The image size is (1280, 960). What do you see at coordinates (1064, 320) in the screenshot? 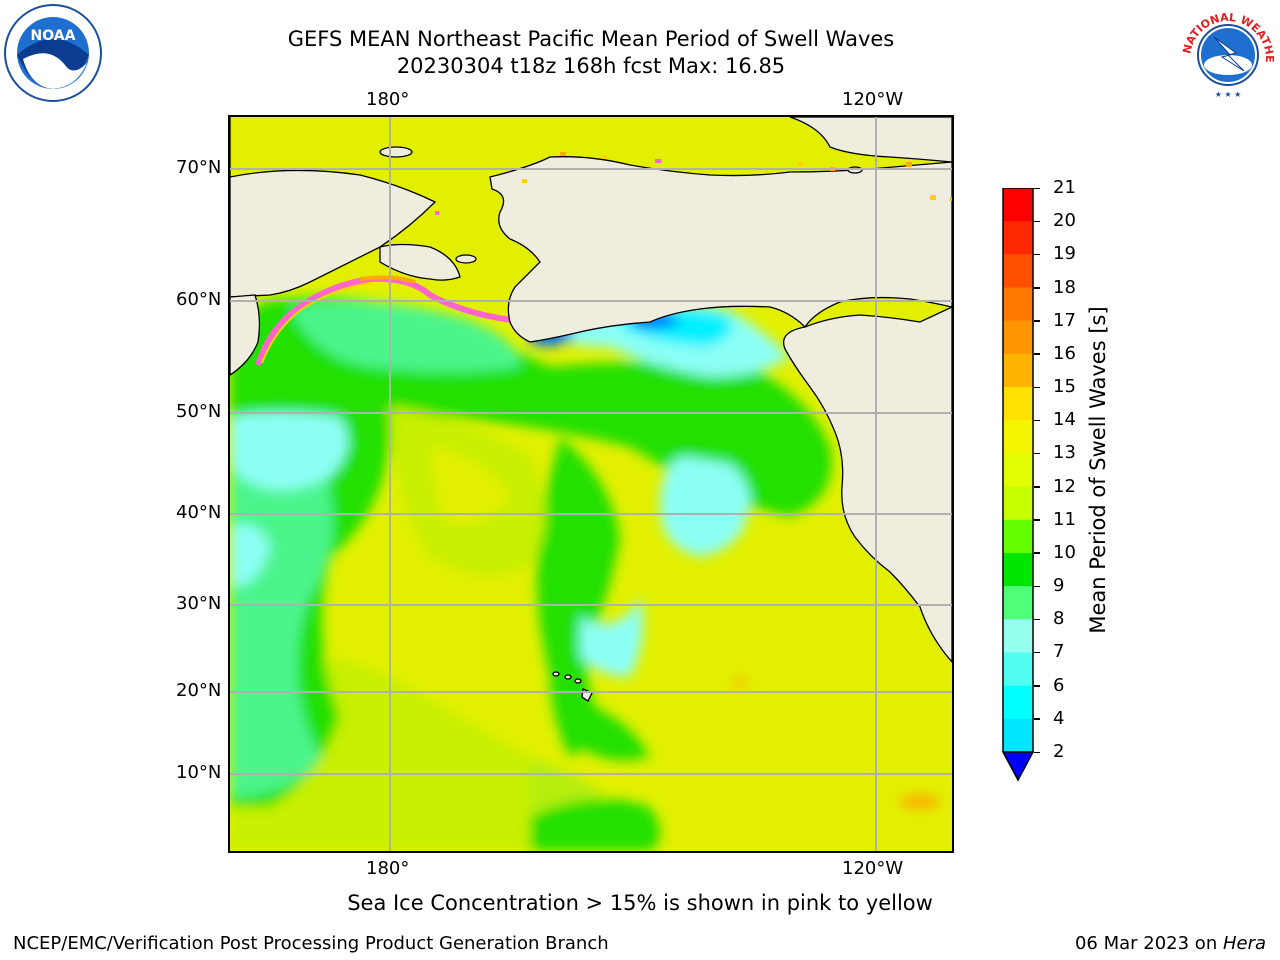
I see `colorbar-tick-label: 17` at bounding box center [1064, 320].